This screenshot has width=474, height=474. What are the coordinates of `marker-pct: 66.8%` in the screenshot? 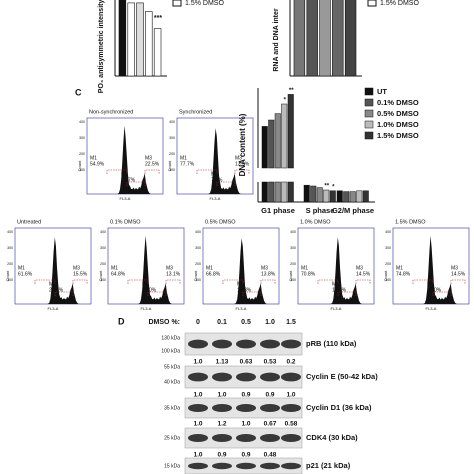 It's located at (213, 274).